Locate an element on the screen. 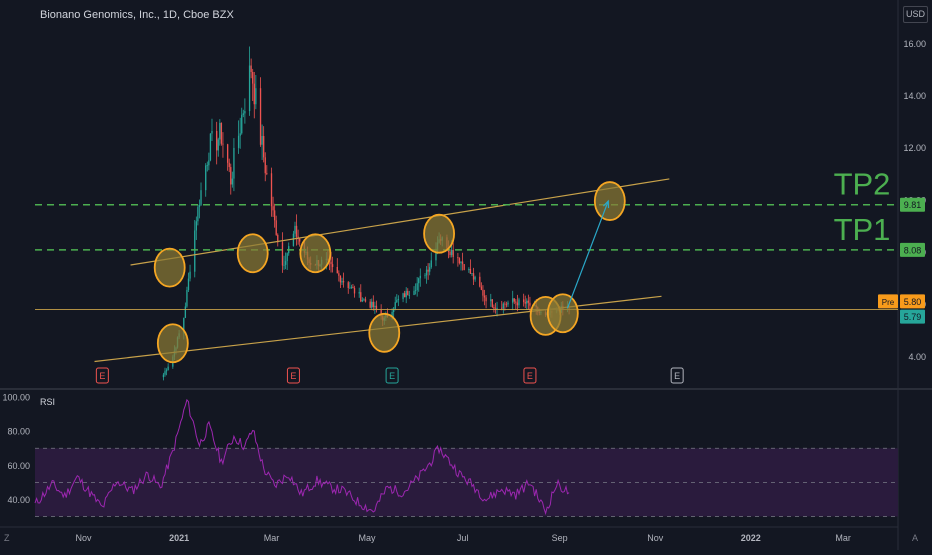 This screenshot has height=555, width=932. time-tick-label: May is located at coordinates (368, 538).